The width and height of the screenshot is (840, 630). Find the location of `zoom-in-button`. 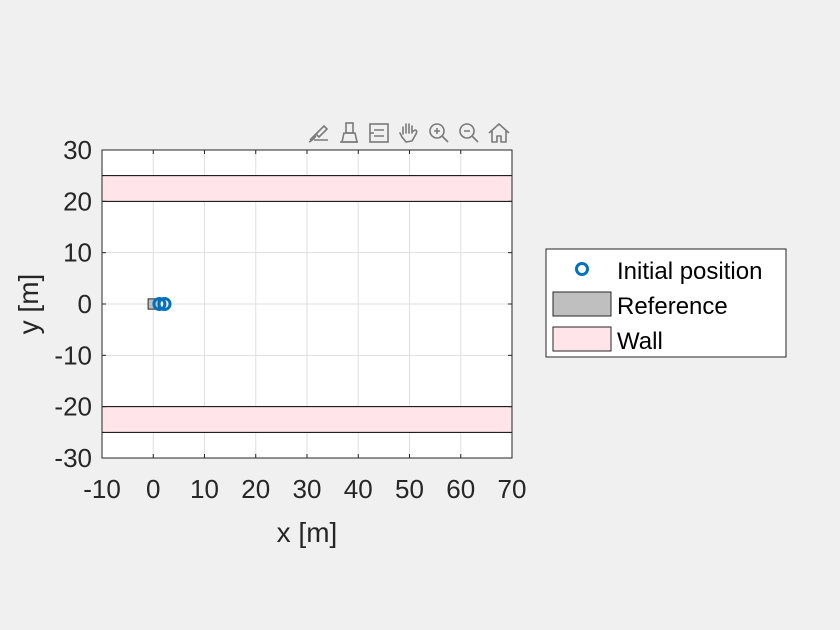

zoom-in-button is located at coordinates (439, 133).